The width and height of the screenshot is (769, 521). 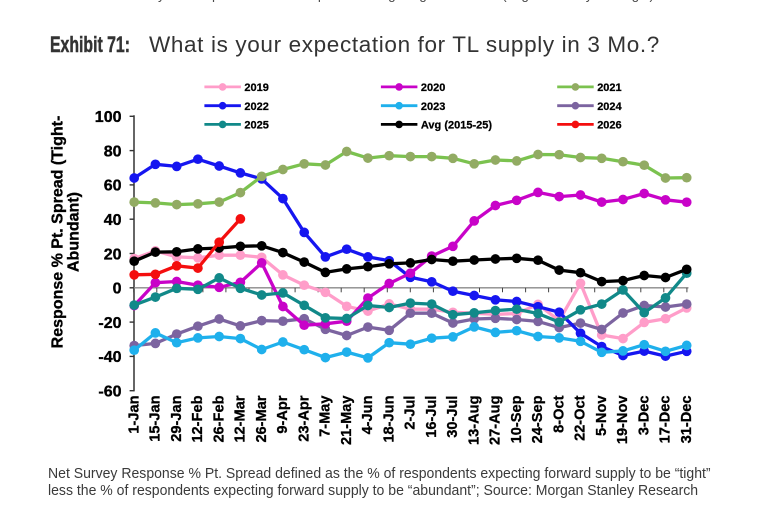 What do you see at coordinates (432, 417) in the screenshot?
I see `svg-text: 16-Jul` at bounding box center [432, 417].